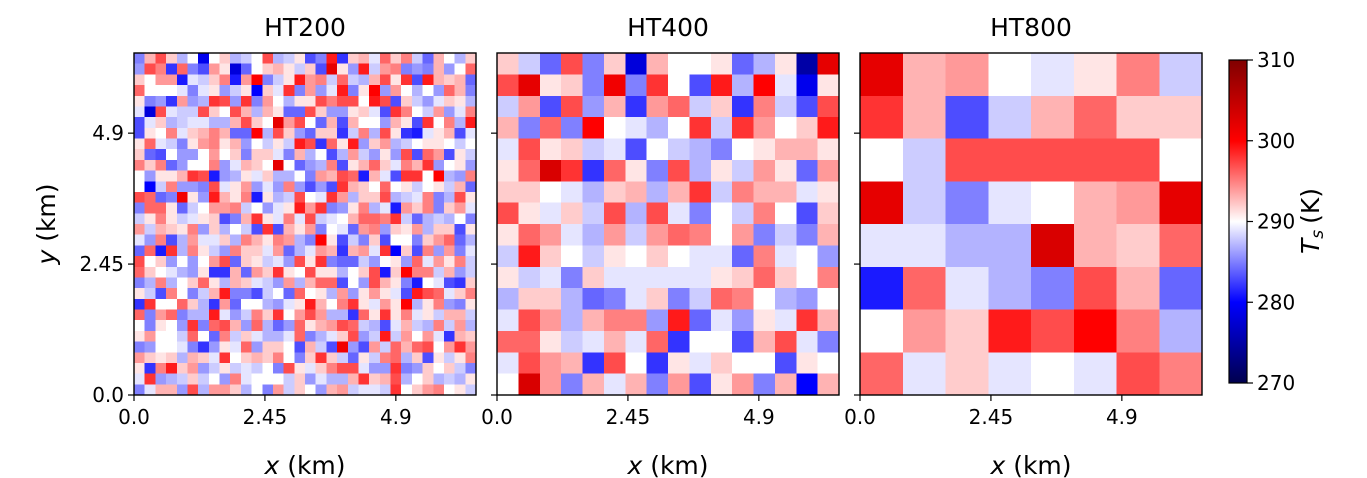  What do you see at coordinates (1276, 60) in the screenshot?
I see `colorbar-tick-label: 310` at bounding box center [1276, 60].